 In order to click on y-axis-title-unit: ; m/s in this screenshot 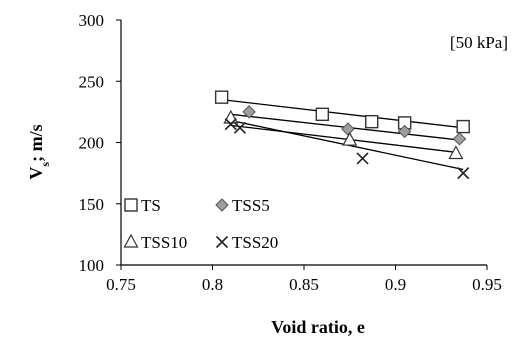, I will do `click(36, 143)`.